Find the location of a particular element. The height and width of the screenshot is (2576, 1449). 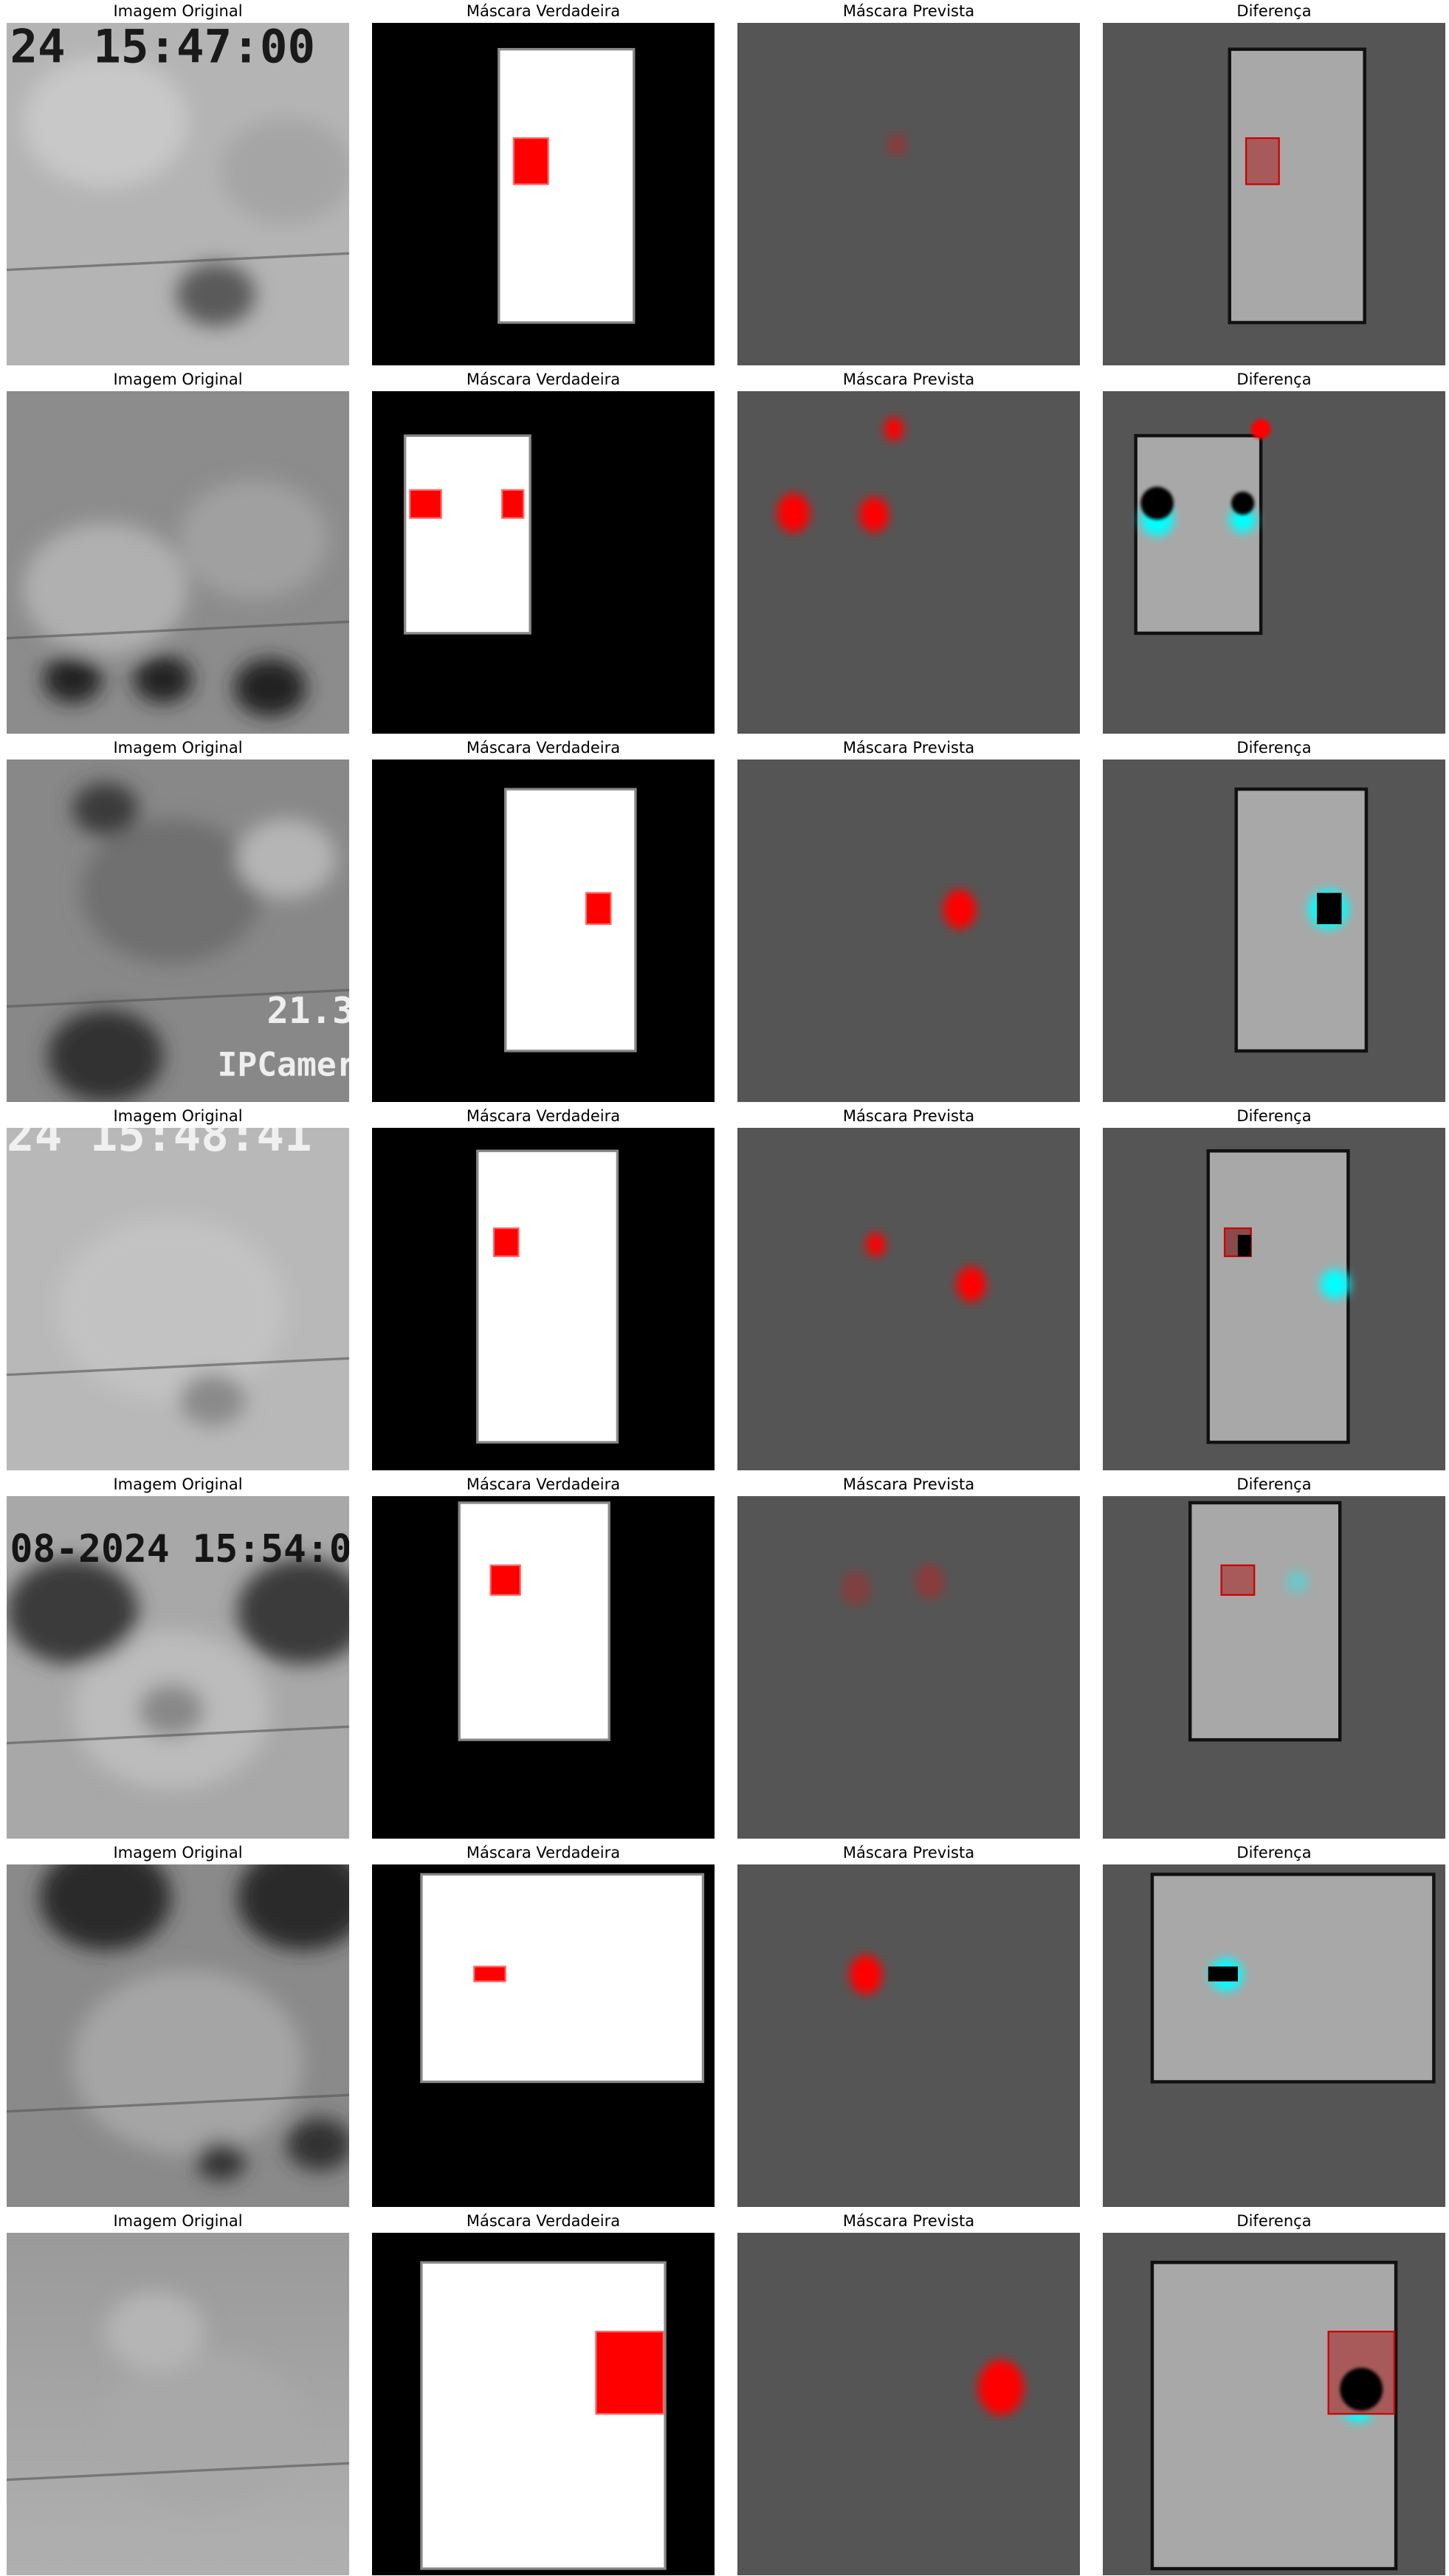

false-positive-red is located at coordinates (1260, 429).